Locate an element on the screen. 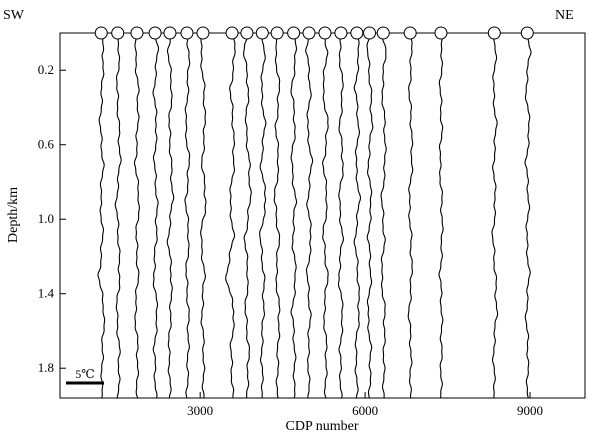 This screenshot has height=439, width=599. x-tick-label-3000: 3000 is located at coordinates (200, 410).